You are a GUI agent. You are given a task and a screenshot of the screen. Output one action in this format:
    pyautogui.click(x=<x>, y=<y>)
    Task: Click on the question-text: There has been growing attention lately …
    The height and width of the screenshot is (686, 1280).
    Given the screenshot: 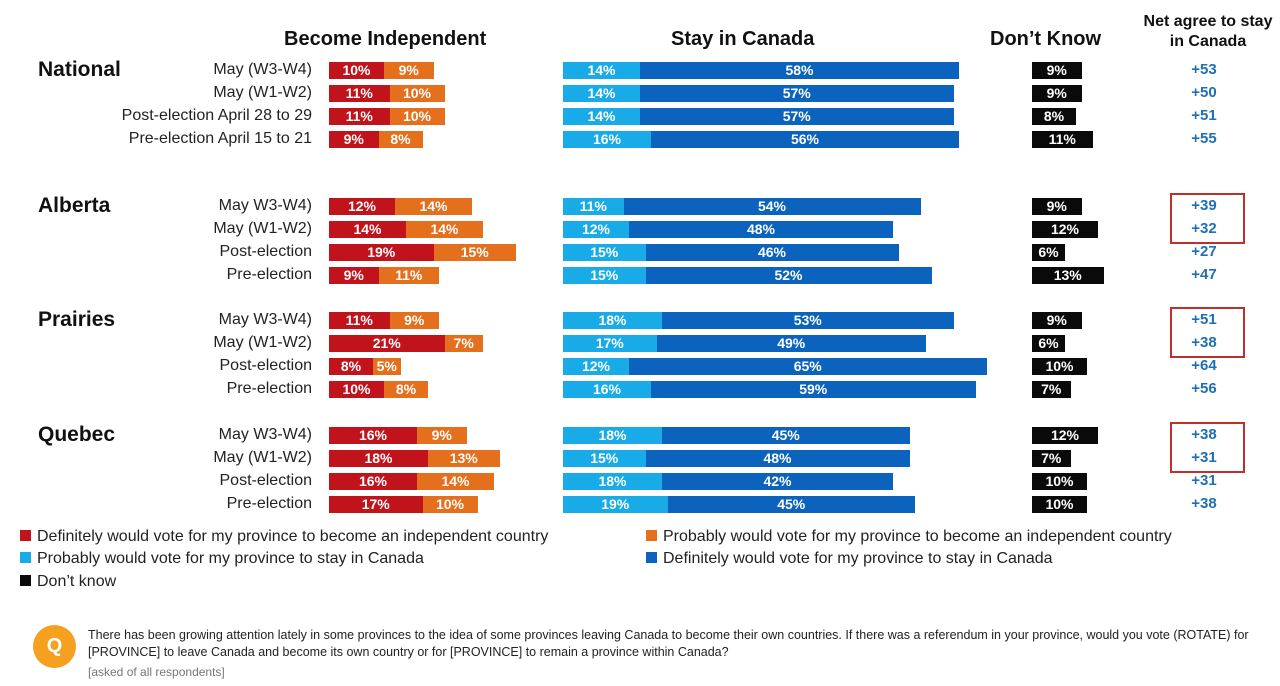 What is the action you would take?
    pyautogui.click(x=668, y=643)
    